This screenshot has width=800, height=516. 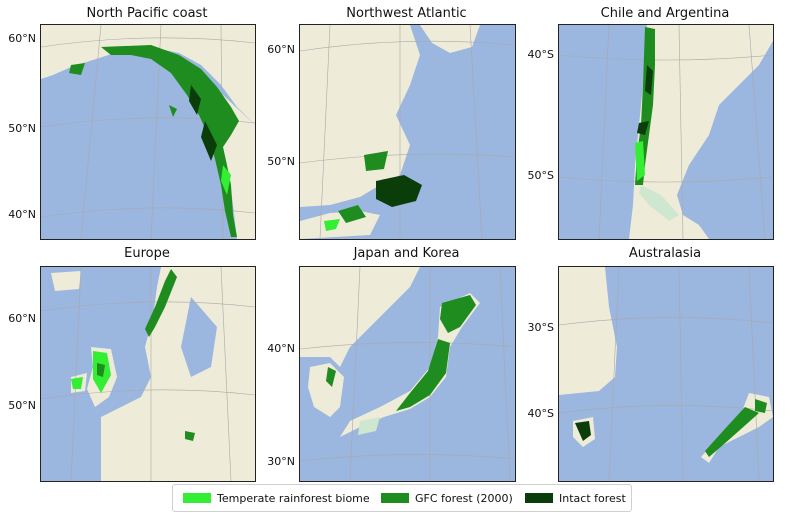 I want to click on map-australasia, so click(x=666, y=374).